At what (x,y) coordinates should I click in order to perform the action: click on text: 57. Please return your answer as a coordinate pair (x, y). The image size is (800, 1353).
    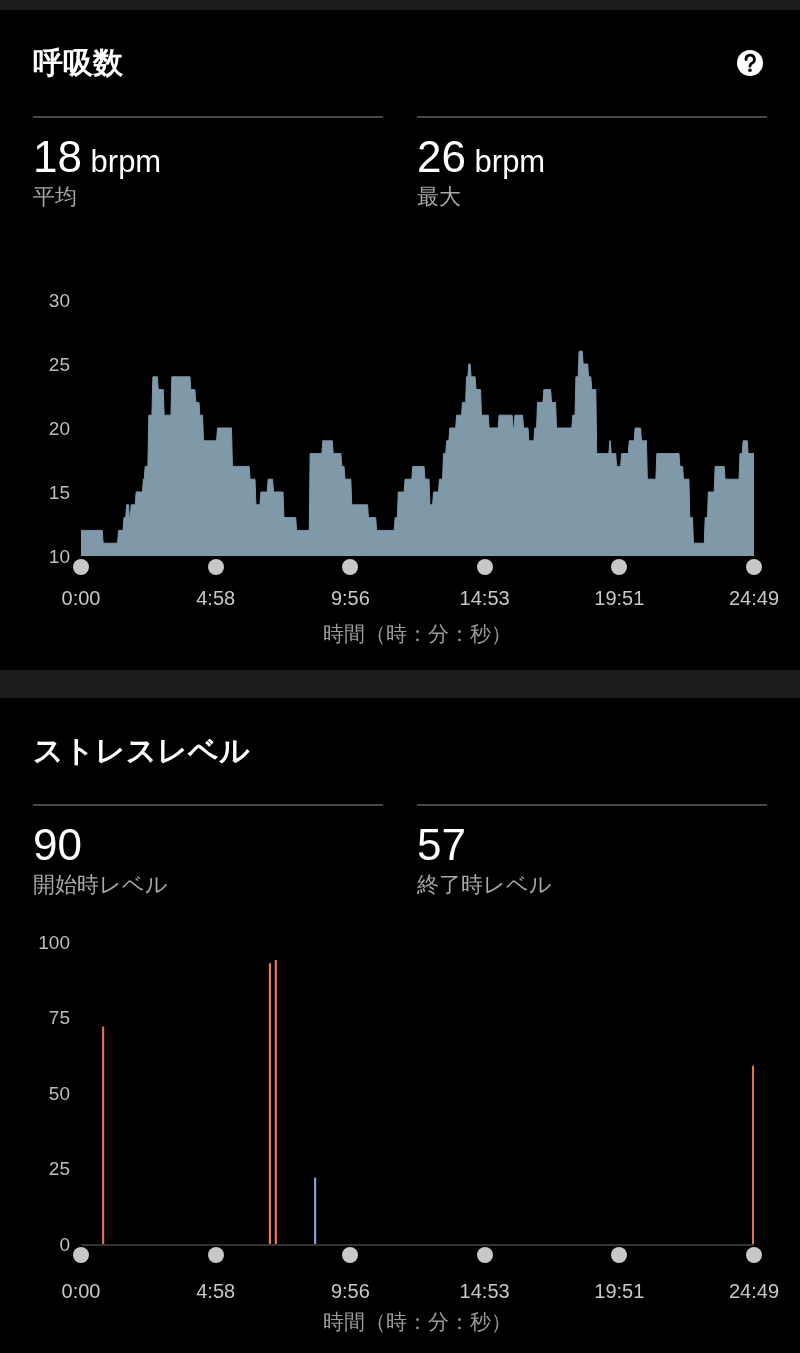
    Looking at the image, I should click on (441, 844).